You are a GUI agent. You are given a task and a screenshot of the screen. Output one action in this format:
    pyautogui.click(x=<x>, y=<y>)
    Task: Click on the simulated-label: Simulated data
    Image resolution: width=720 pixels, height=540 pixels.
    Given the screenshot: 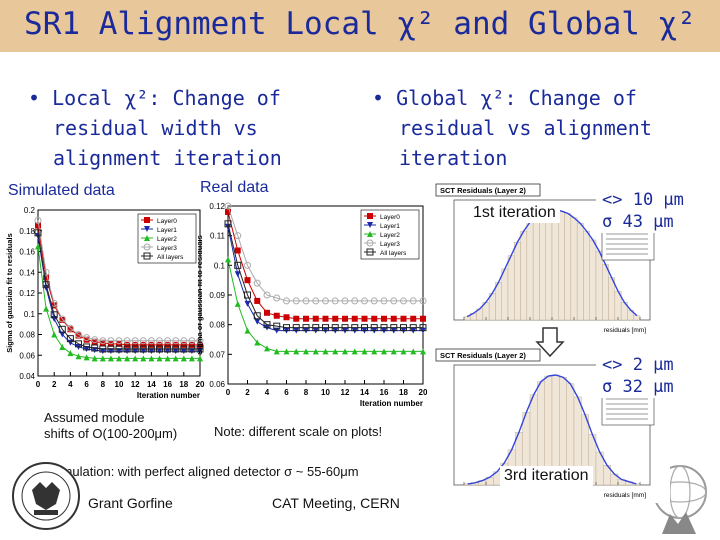 What is the action you would take?
    pyautogui.click(x=61, y=190)
    